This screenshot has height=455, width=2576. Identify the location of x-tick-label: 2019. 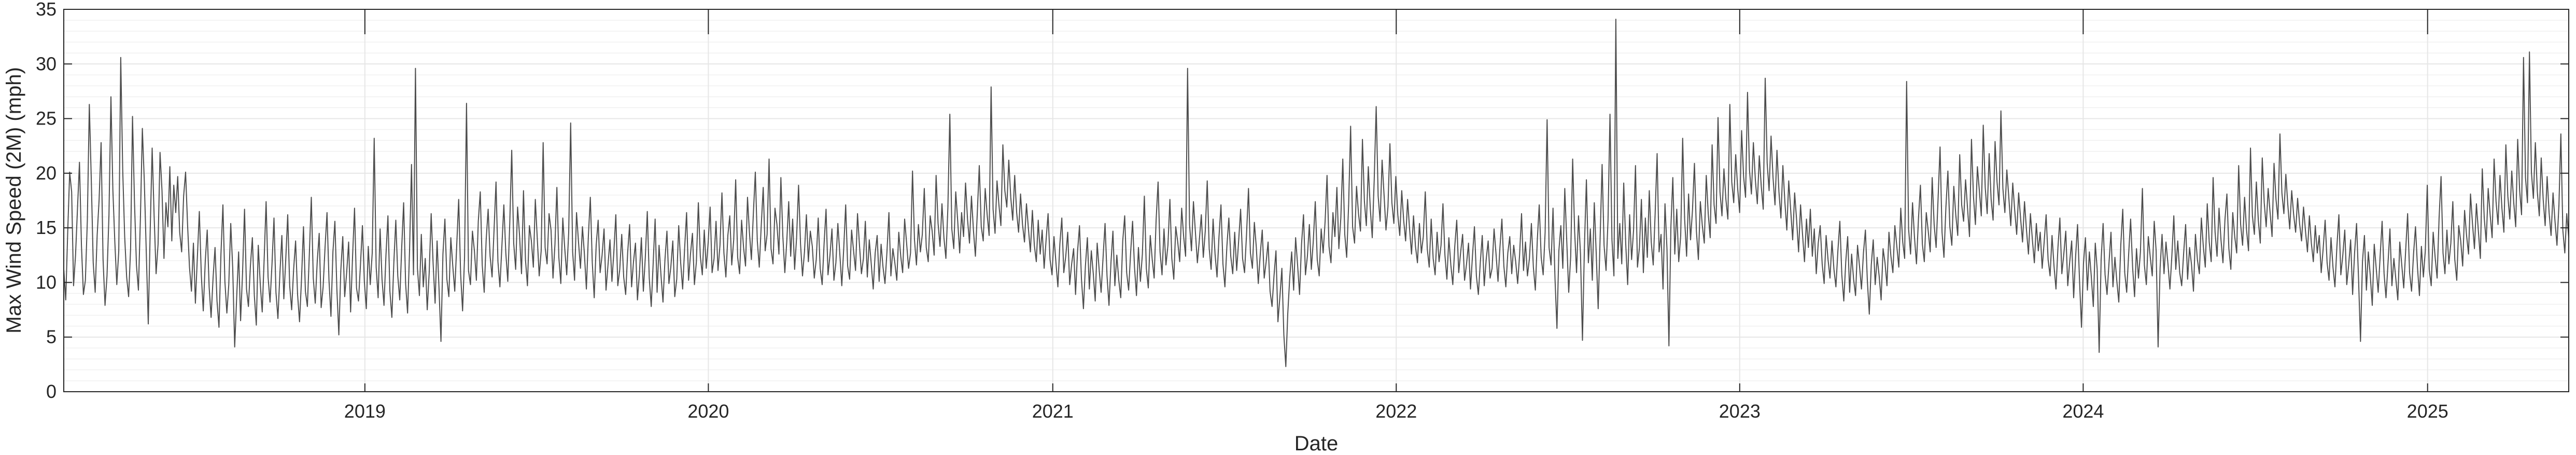
(365, 412).